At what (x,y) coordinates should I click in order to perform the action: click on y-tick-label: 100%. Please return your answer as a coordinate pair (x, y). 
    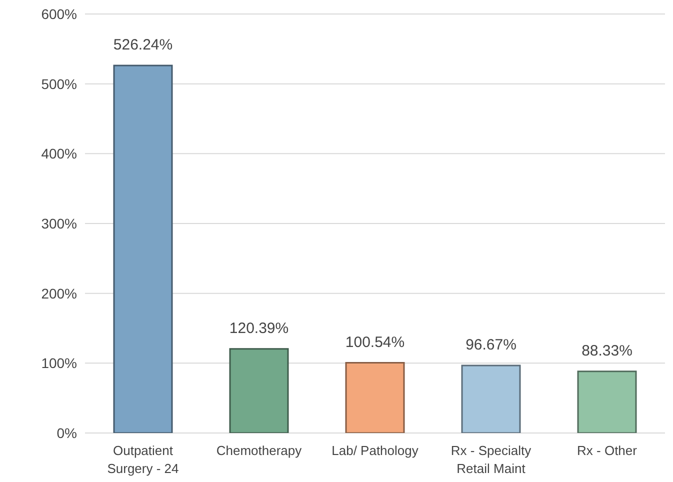
    Looking at the image, I should click on (59, 363).